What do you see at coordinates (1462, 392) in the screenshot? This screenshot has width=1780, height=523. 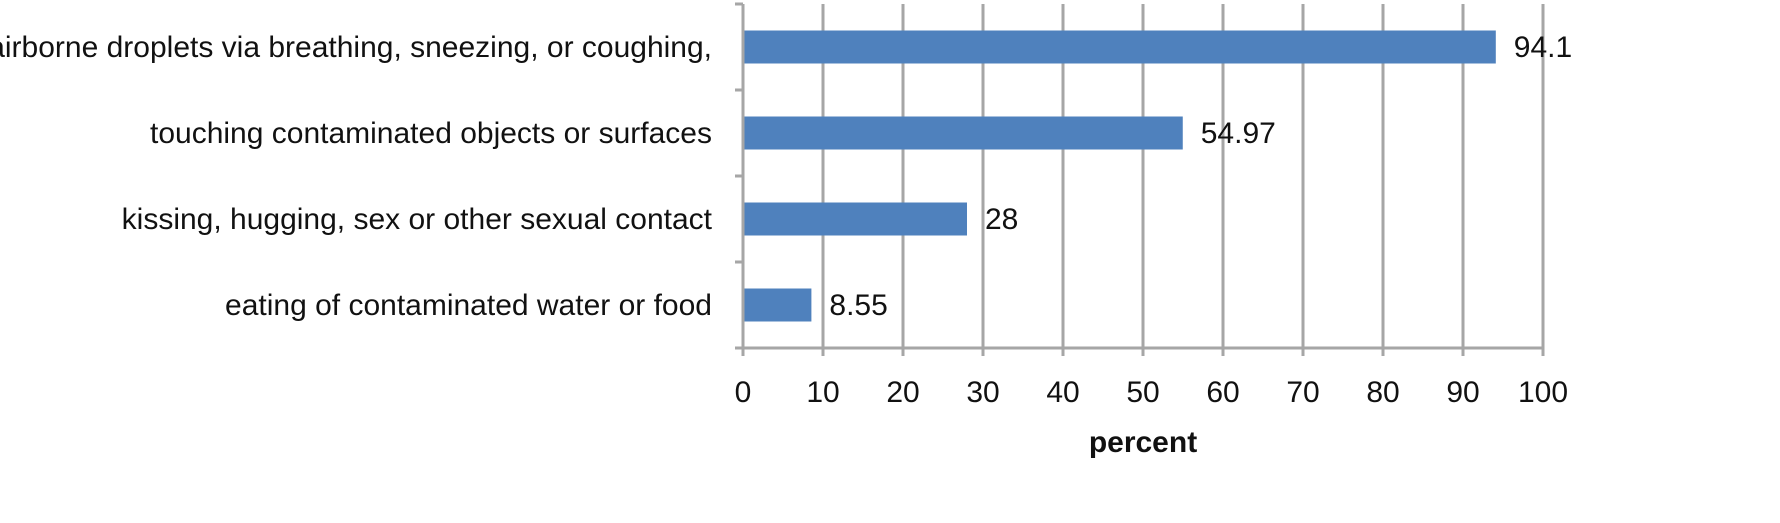 I see `x-tick-label: 90` at bounding box center [1462, 392].